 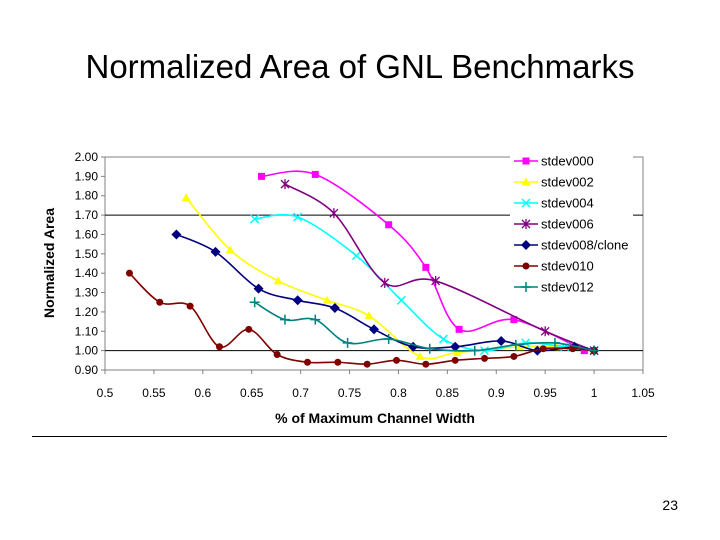 What do you see at coordinates (87, 273) in the screenshot?
I see `y-tick-label: 1.40` at bounding box center [87, 273].